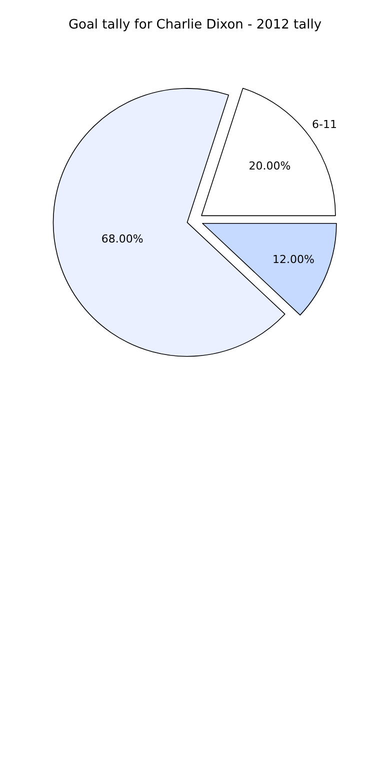 This screenshot has height=780, width=390. I want to click on slice-label: 6-11, so click(324, 124).